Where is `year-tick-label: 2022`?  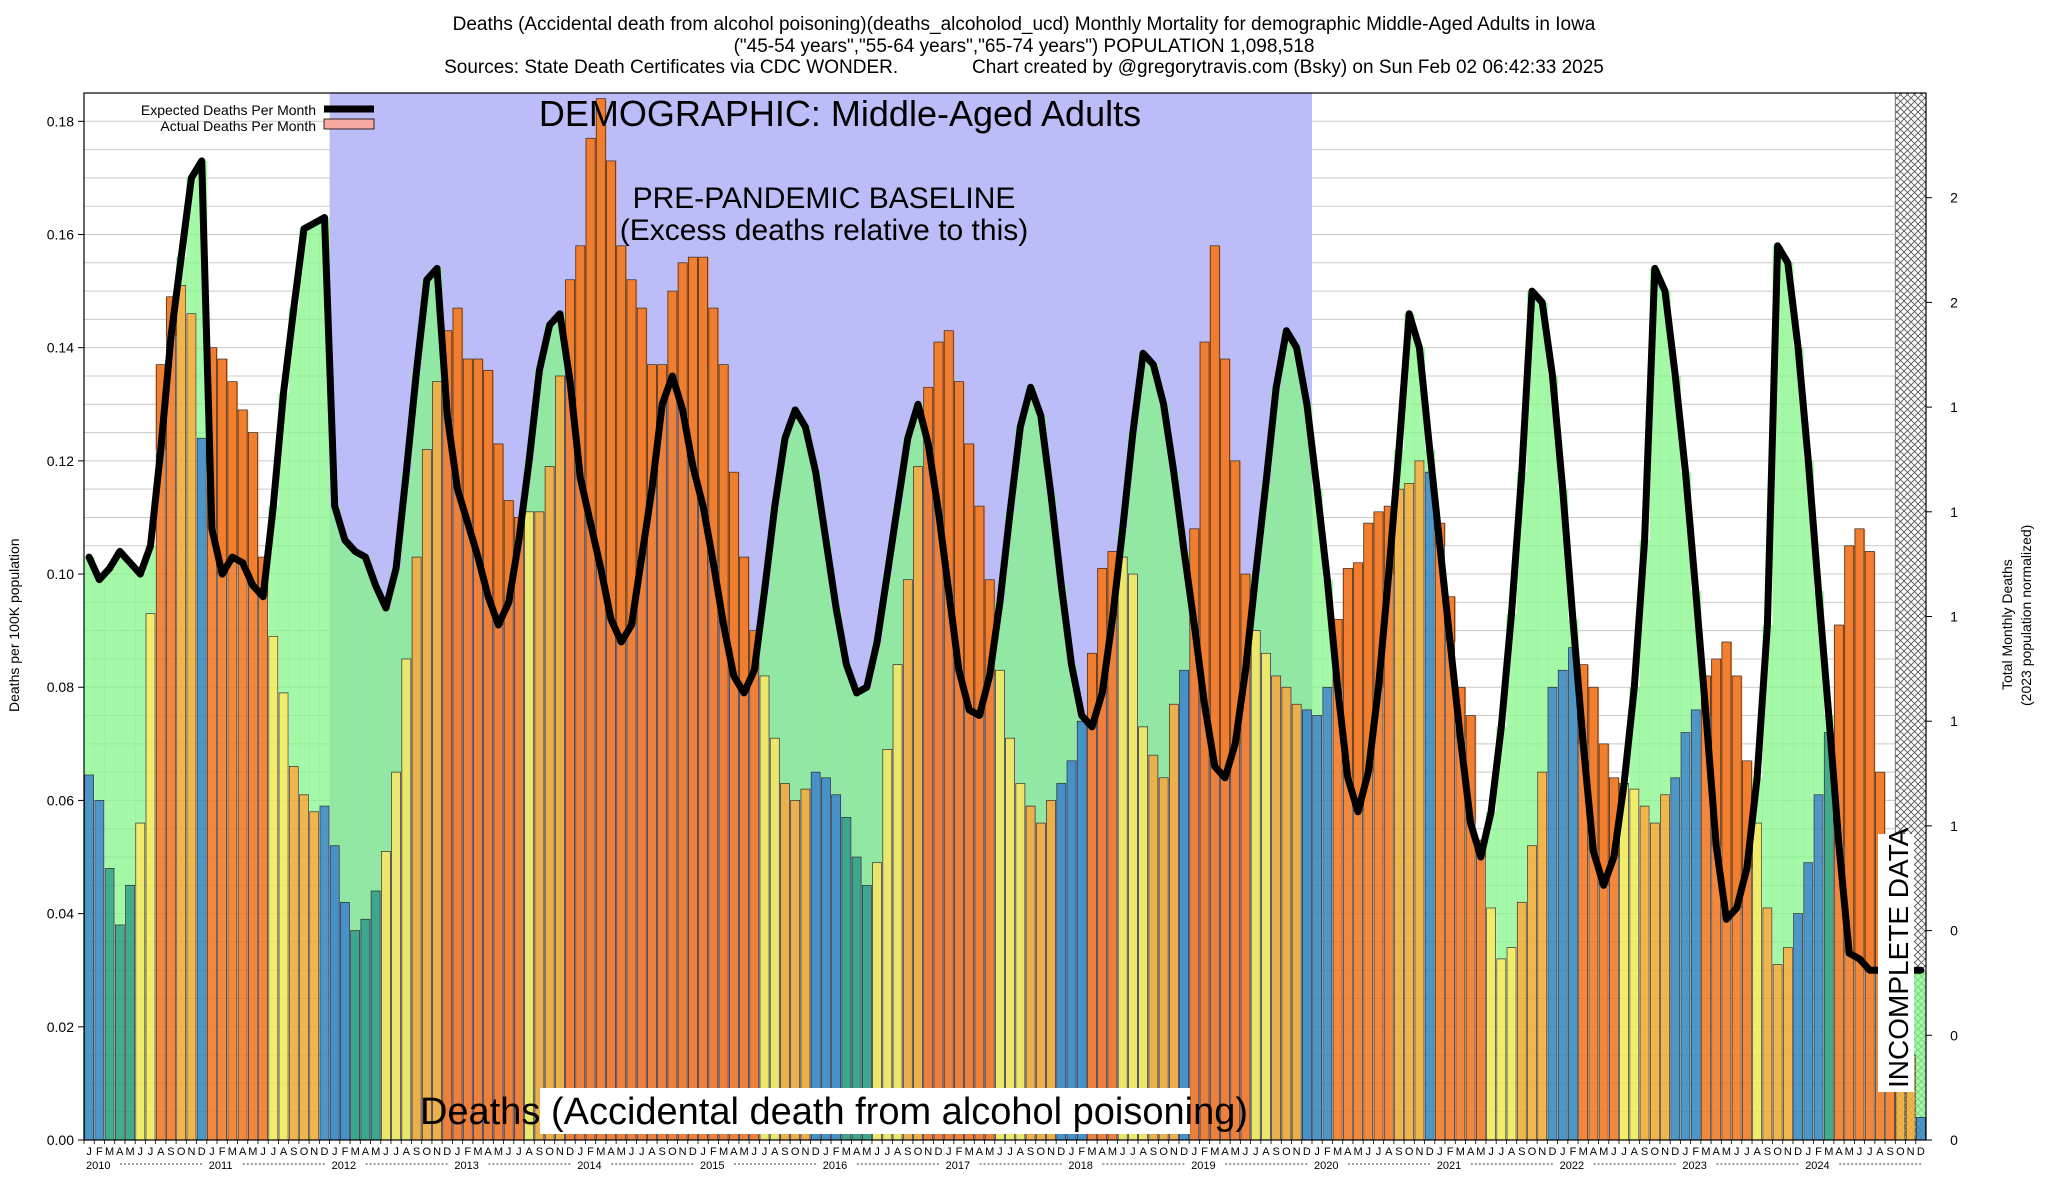 year-tick-label: 2022 is located at coordinates (1572, 1166).